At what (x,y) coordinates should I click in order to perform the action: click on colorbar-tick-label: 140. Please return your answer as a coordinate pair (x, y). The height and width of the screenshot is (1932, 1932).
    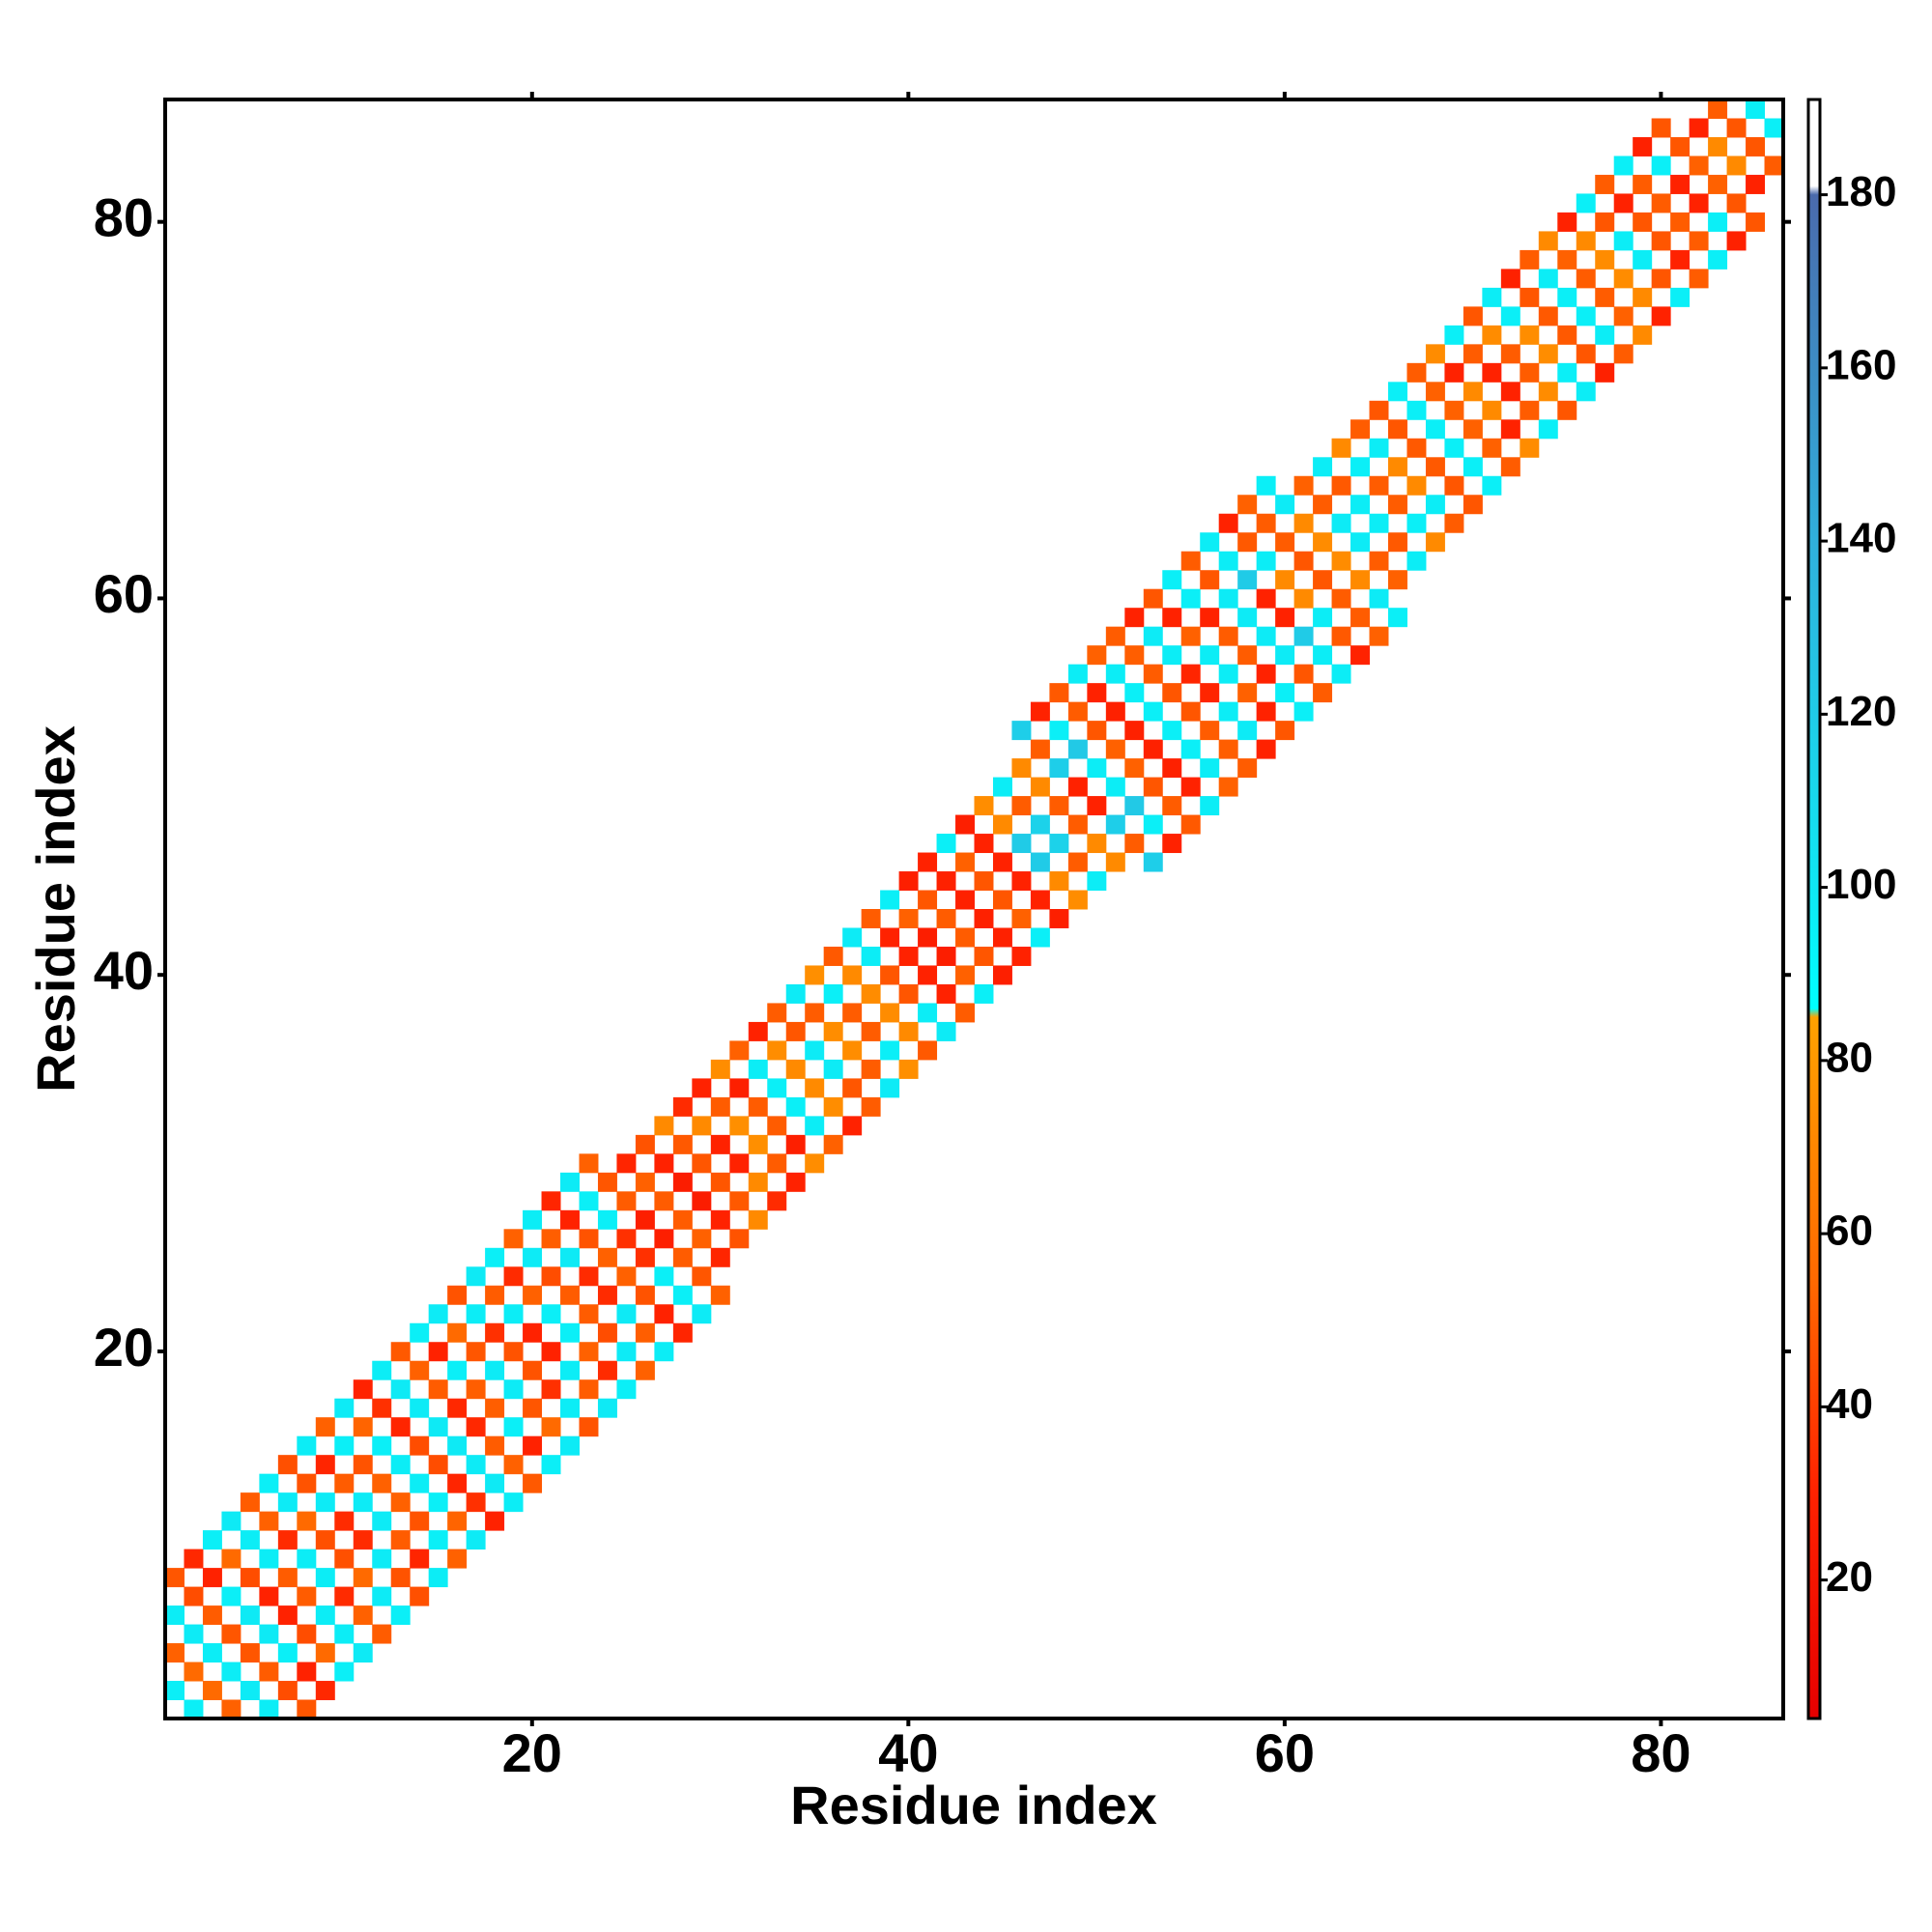
    Looking at the image, I should click on (1861, 538).